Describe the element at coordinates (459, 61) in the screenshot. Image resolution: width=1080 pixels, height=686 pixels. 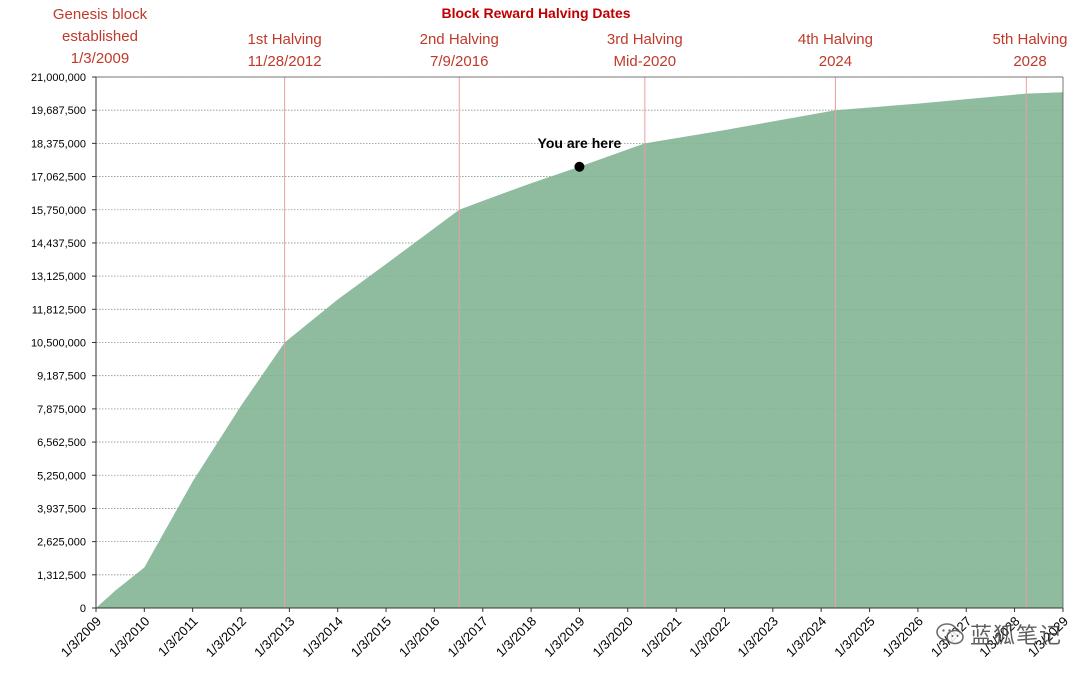
I see `event-label-line: 7/9/2016` at that location.